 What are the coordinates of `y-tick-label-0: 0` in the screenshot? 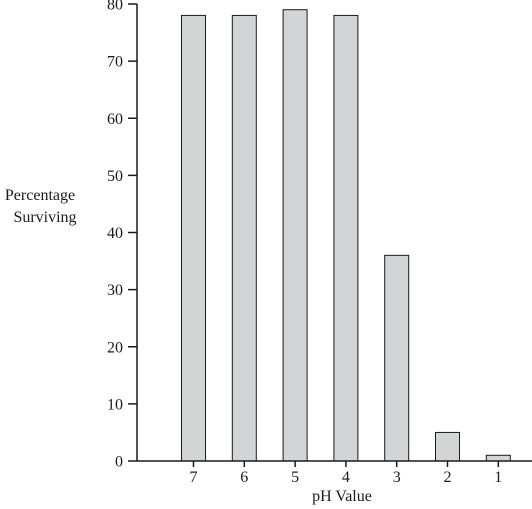 It's located at (119, 462).